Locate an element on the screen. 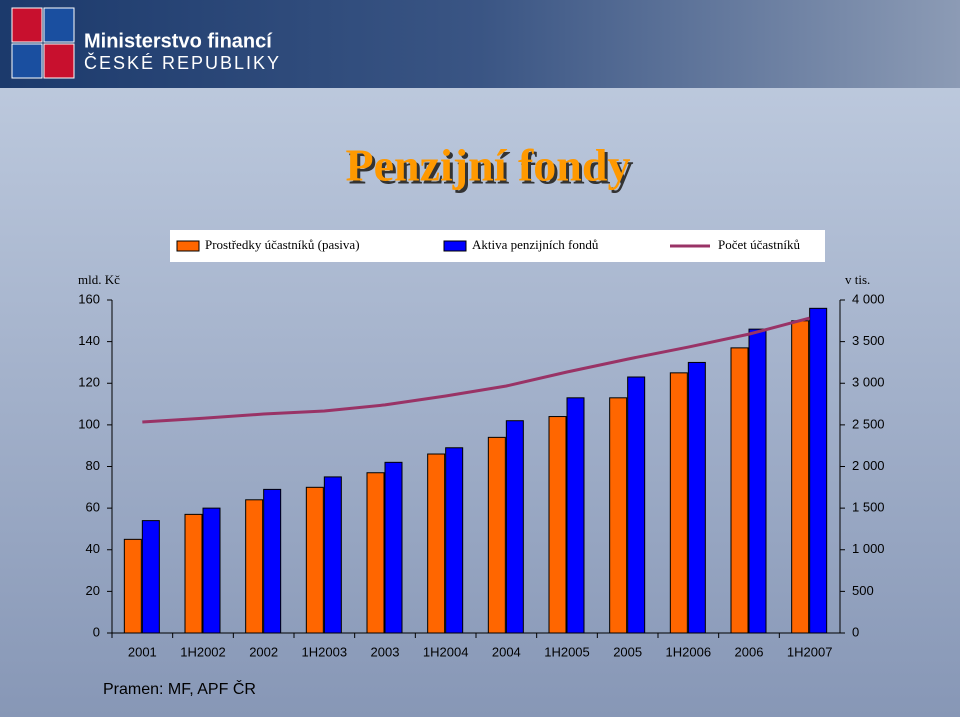 The height and width of the screenshot is (722, 960). logo is located at coordinates (43, 43).